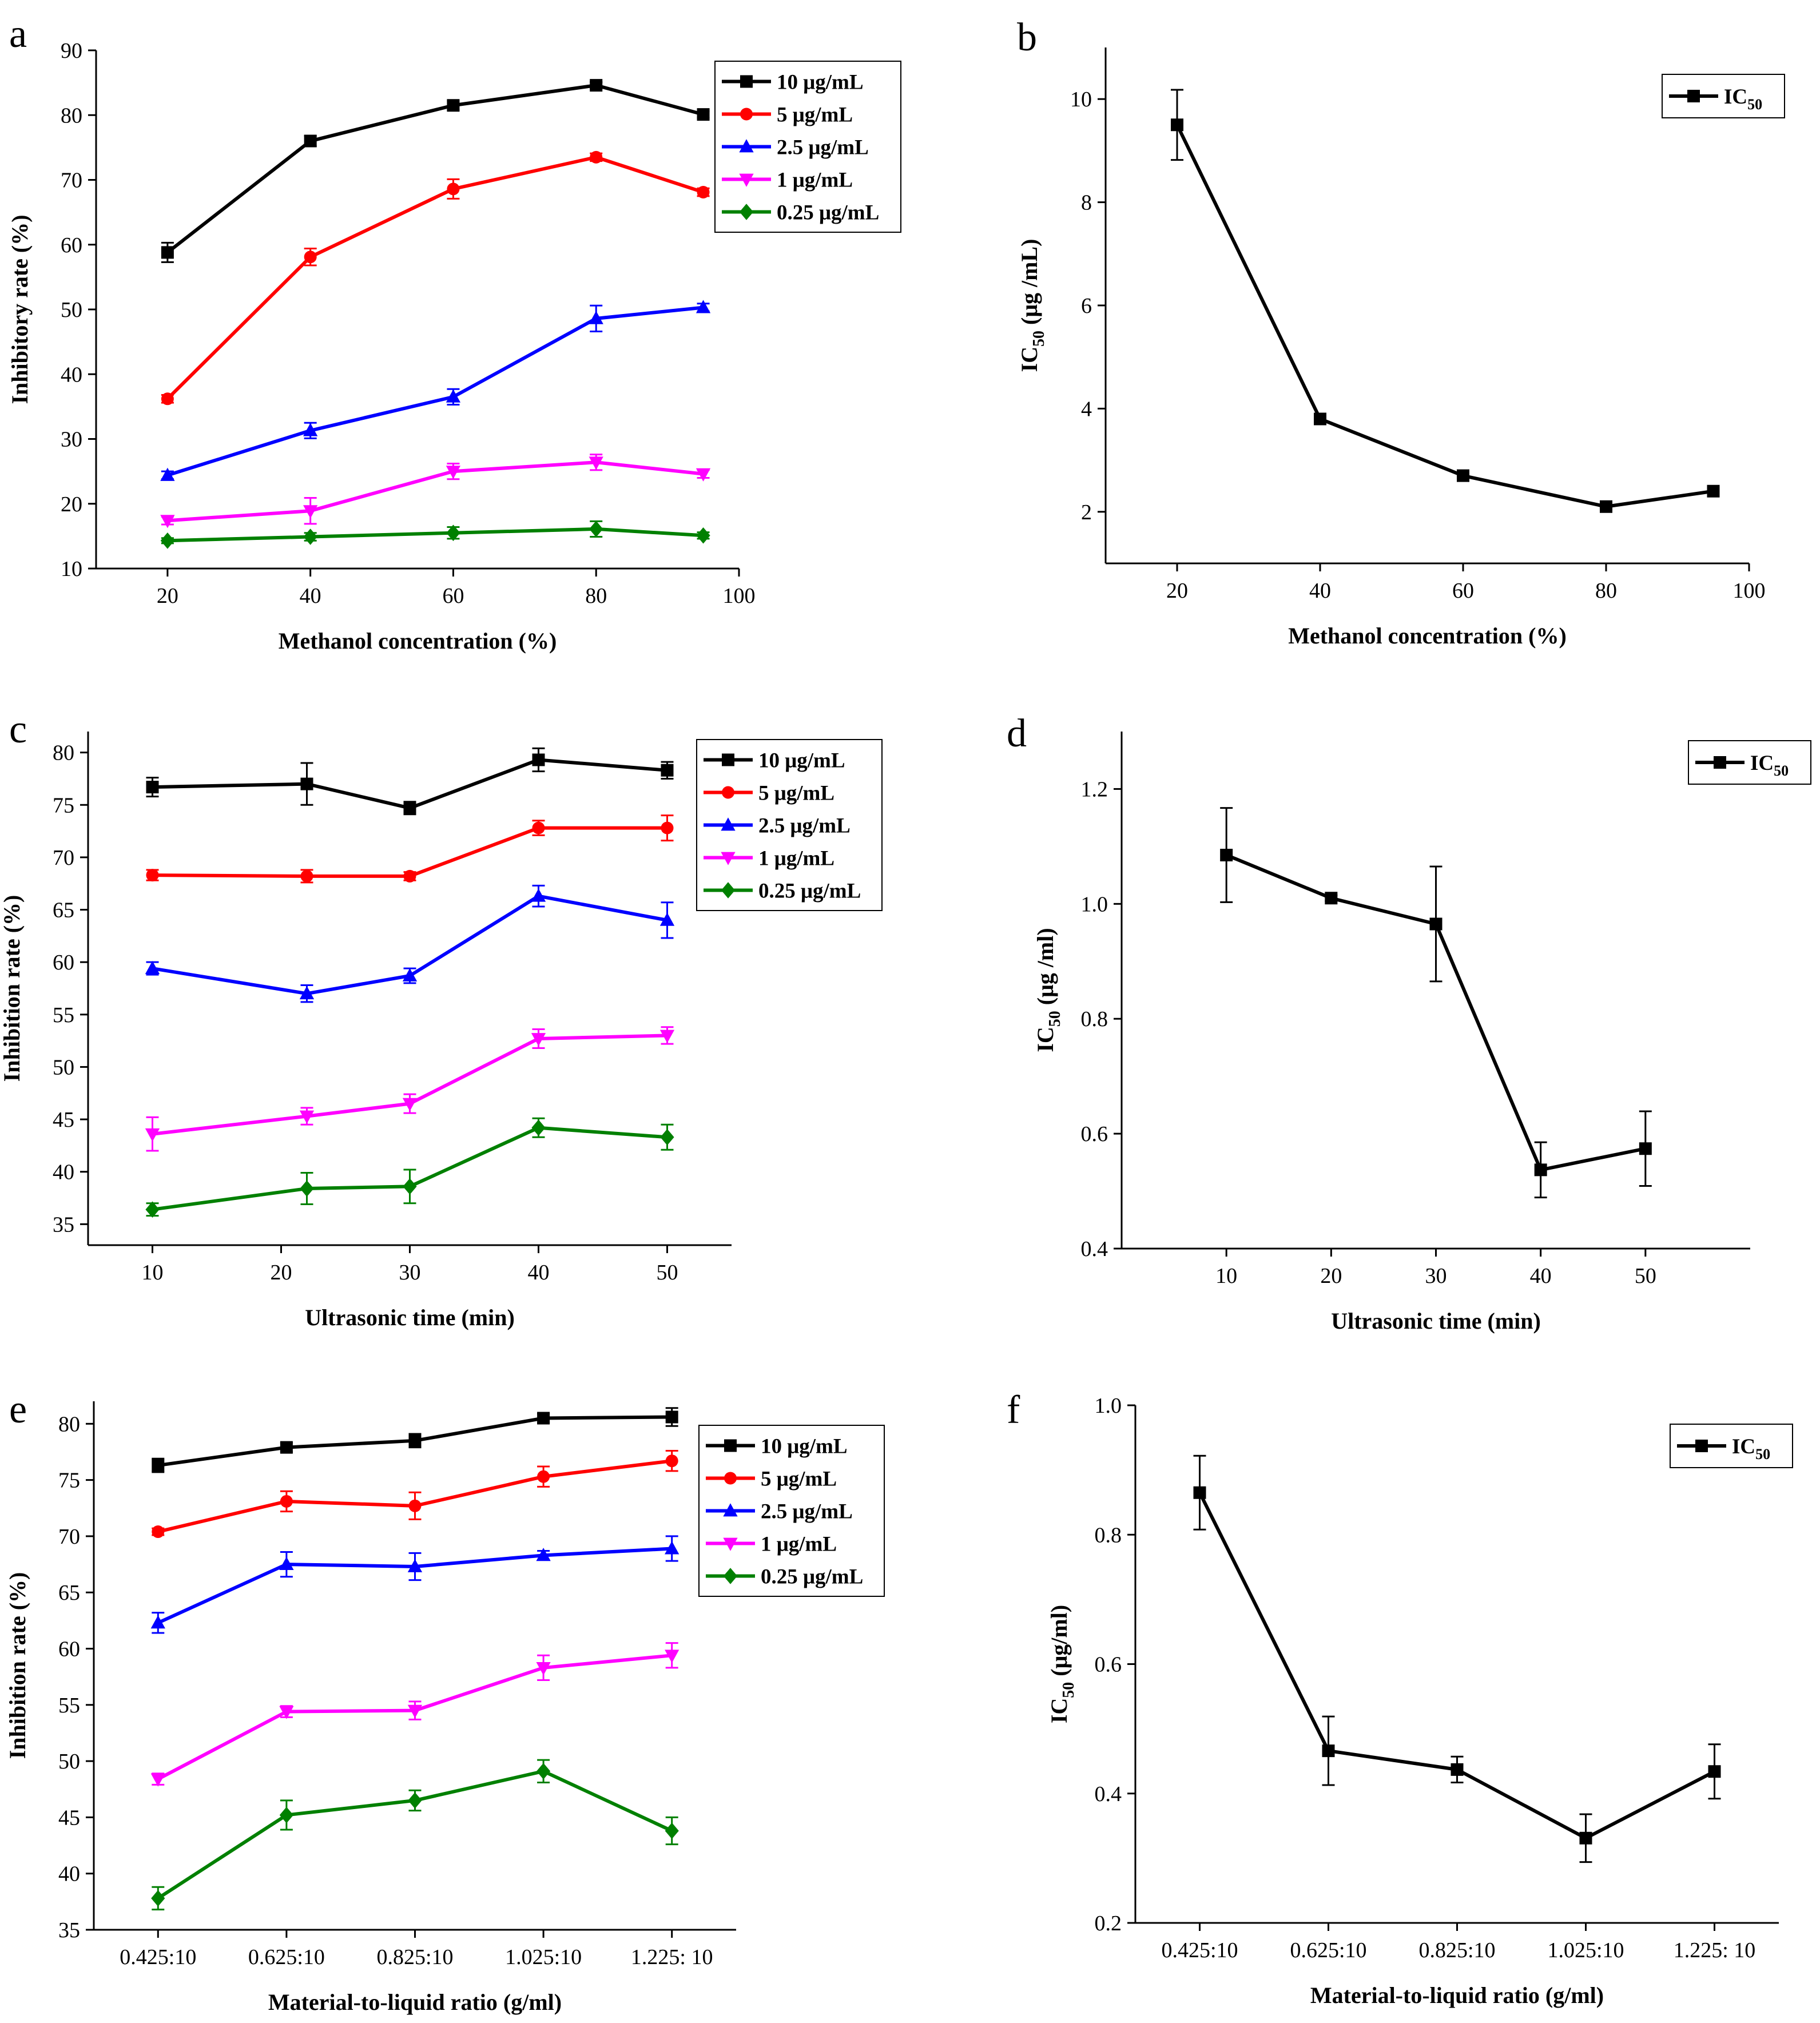 The height and width of the screenshot is (2023, 1820). I want to click on x-tick-label: 80, so click(596, 596).